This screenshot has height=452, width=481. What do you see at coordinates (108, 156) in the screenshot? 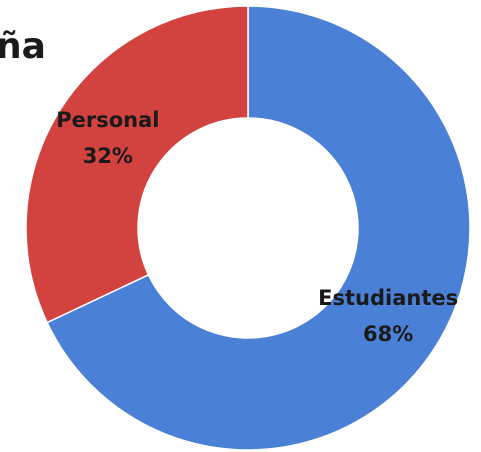
I see `slice-value-label: 32%` at bounding box center [108, 156].